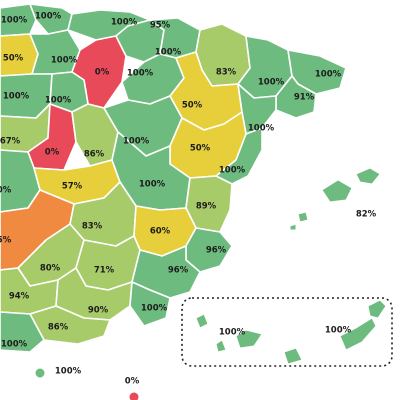 This screenshot has height=400, width=400. What do you see at coordinates (14, 345) in the screenshot?
I see `province-label-cadiz: 100%` at bounding box center [14, 345].